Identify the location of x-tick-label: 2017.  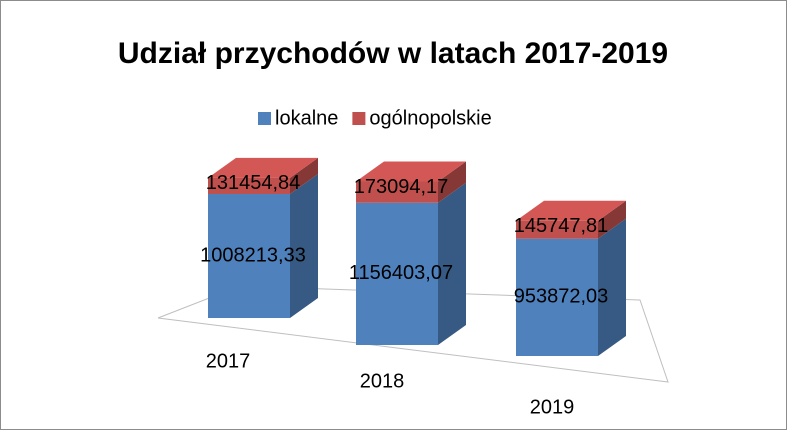
(228, 361).